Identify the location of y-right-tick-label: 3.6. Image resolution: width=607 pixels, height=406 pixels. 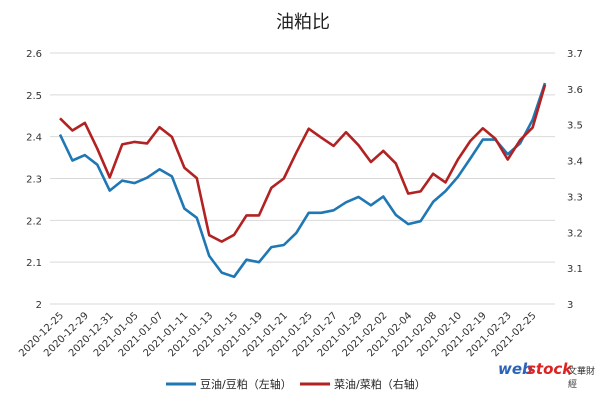
(575, 90).